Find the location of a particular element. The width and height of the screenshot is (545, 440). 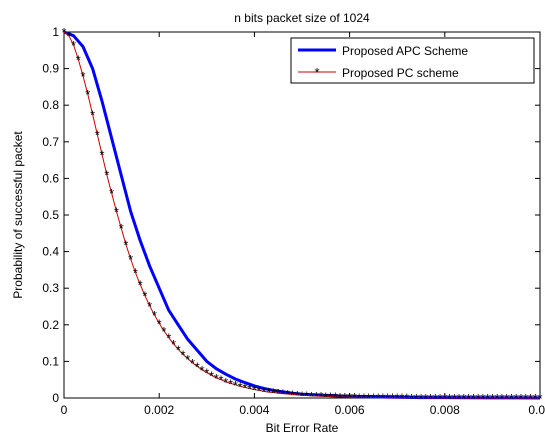

y-tick-label: 0.4 is located at coordinates (50, 252).